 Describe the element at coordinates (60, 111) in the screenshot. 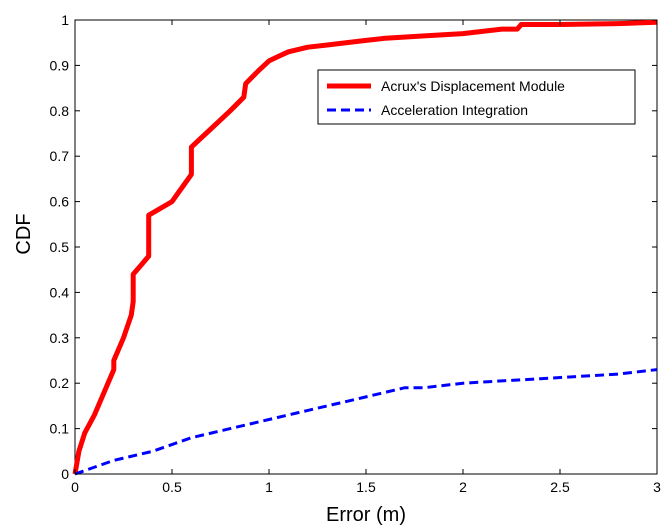

I see `y-tick-label: 0.8` at that location.